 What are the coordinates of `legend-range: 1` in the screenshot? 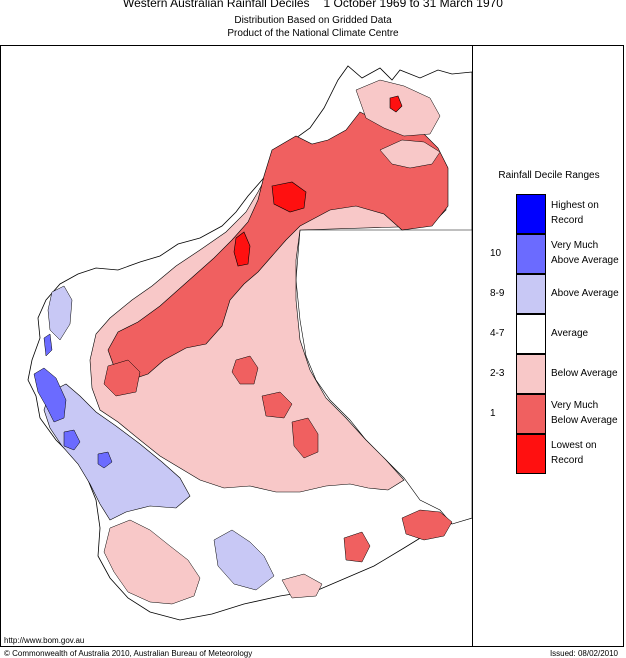 It's located at (493, 413).